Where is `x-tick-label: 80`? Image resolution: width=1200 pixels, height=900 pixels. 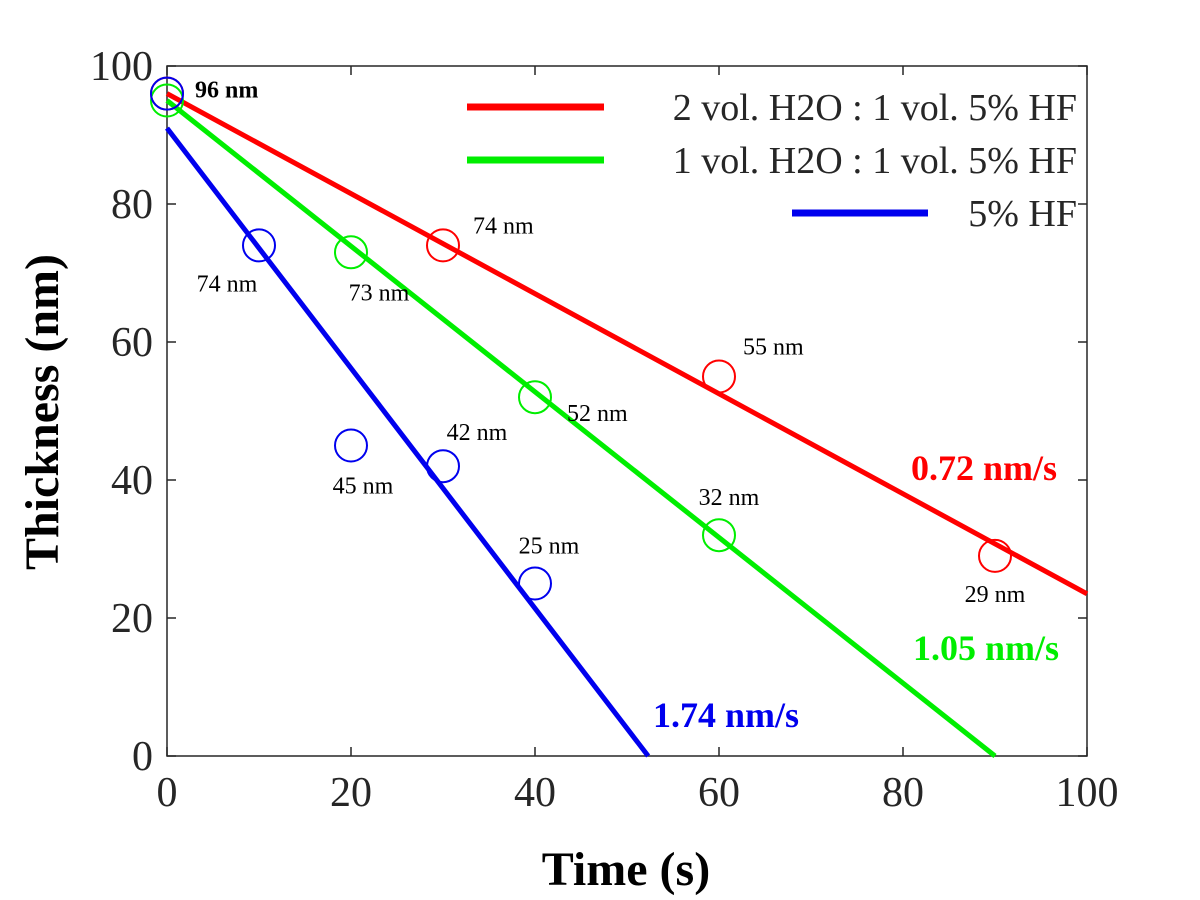
x-tick-label: 80 is located at coordinates (903, 793).